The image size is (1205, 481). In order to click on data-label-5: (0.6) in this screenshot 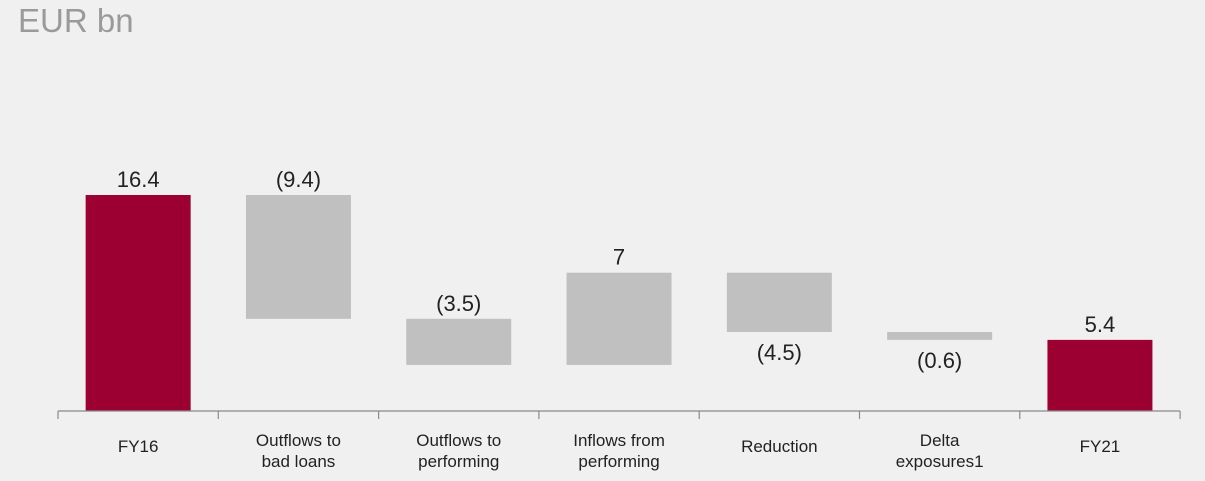, I will do `click(939, 360)`.